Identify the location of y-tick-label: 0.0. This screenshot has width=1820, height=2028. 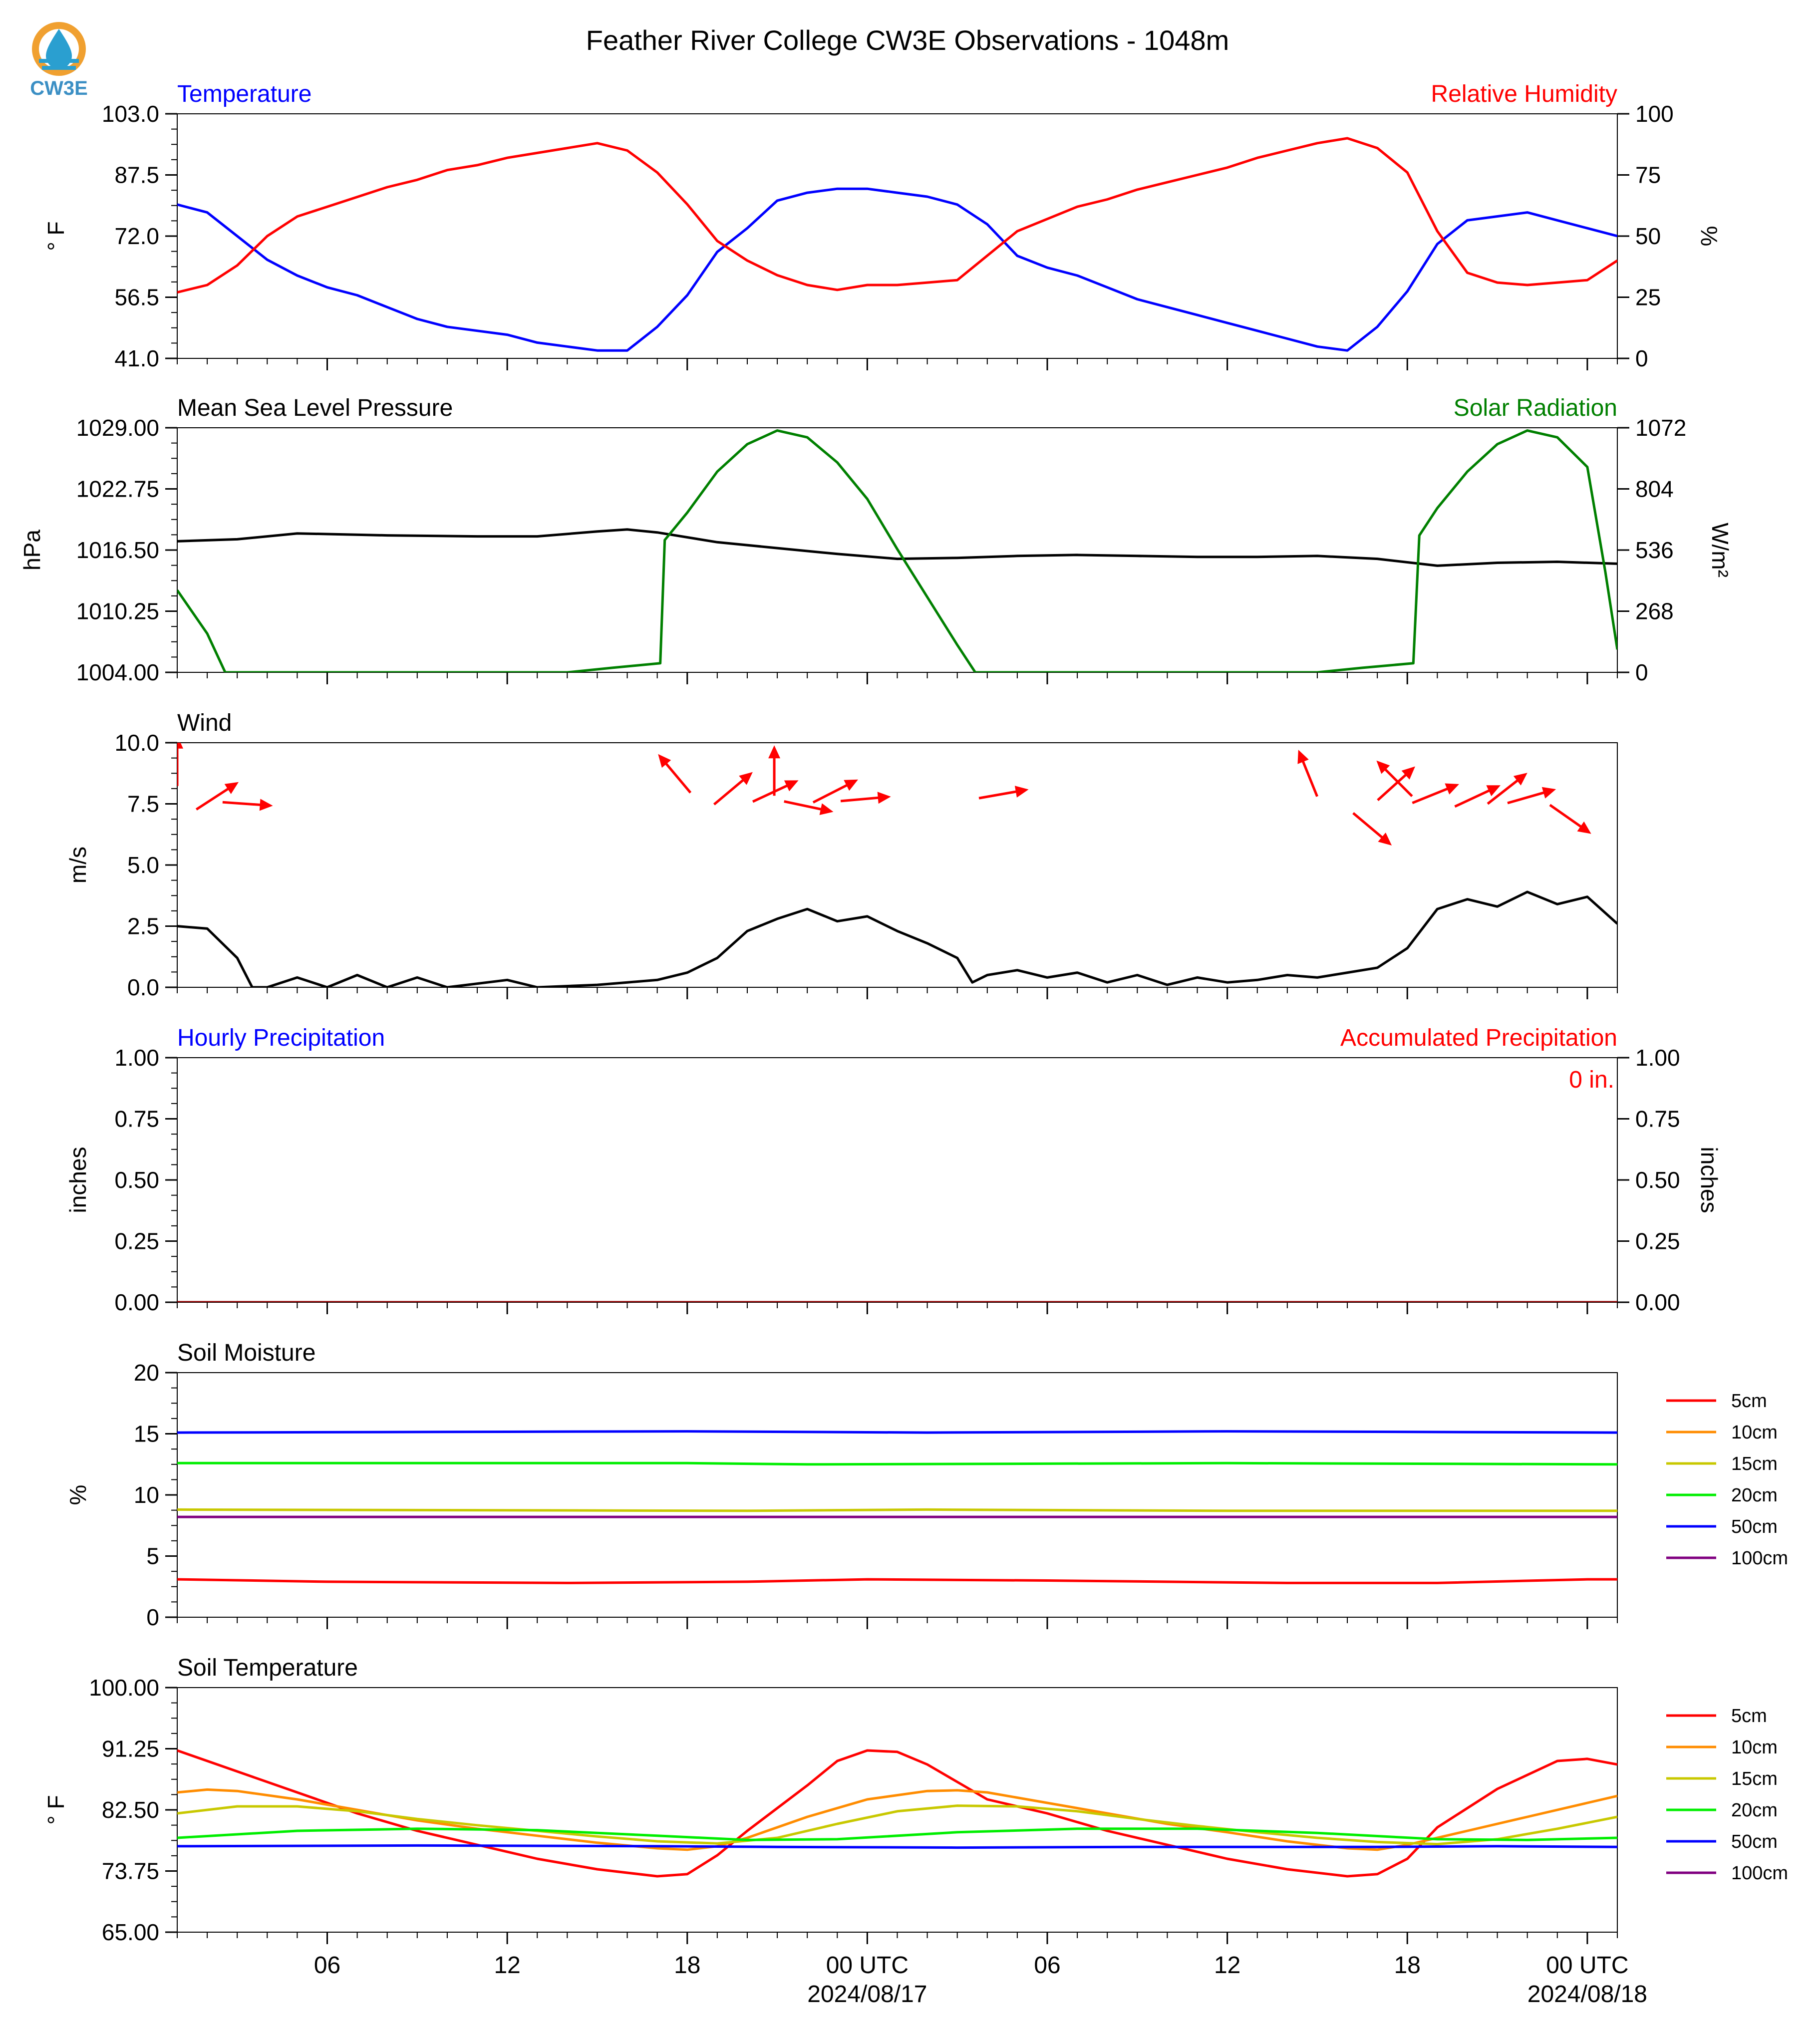
(143, 987).